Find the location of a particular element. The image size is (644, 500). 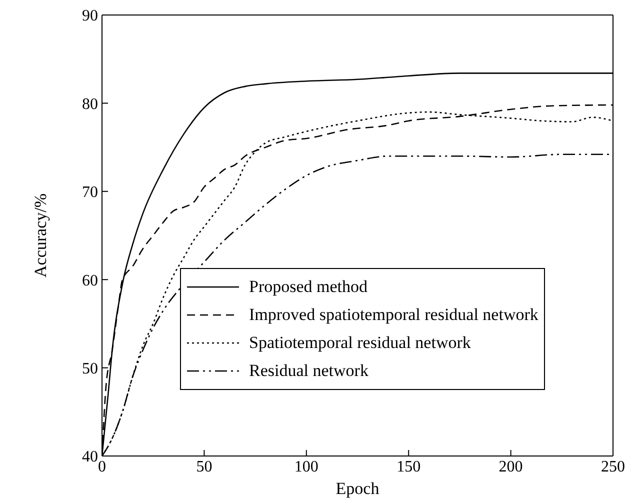

legend-label: Improved spatiotemporal residual network is located at coordinates (393, 315).